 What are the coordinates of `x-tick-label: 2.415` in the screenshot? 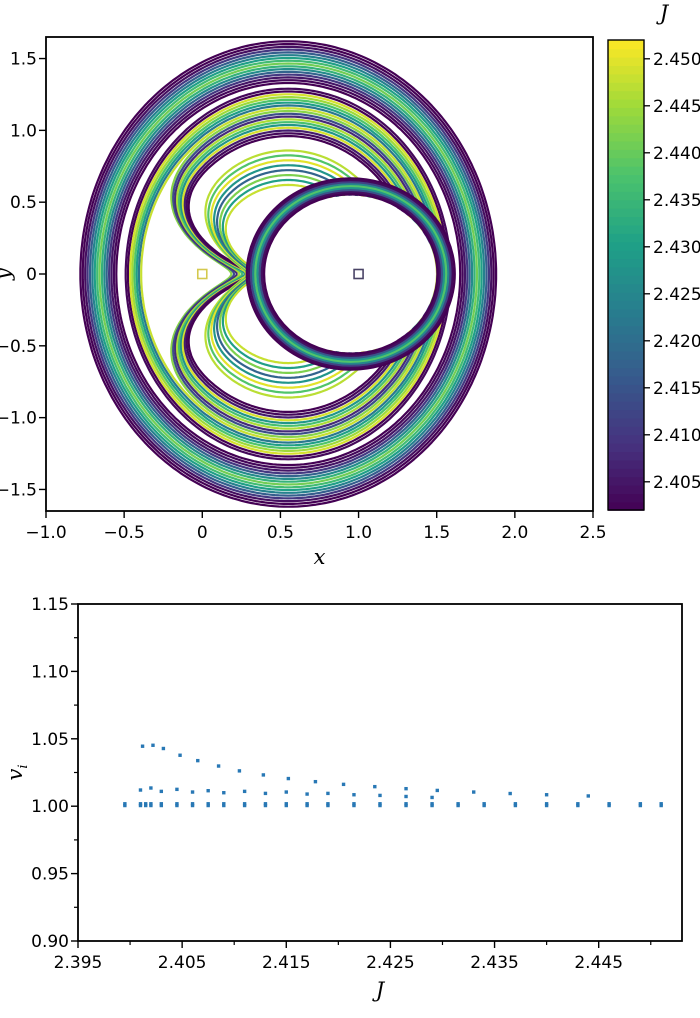 It's located at (286, 963).